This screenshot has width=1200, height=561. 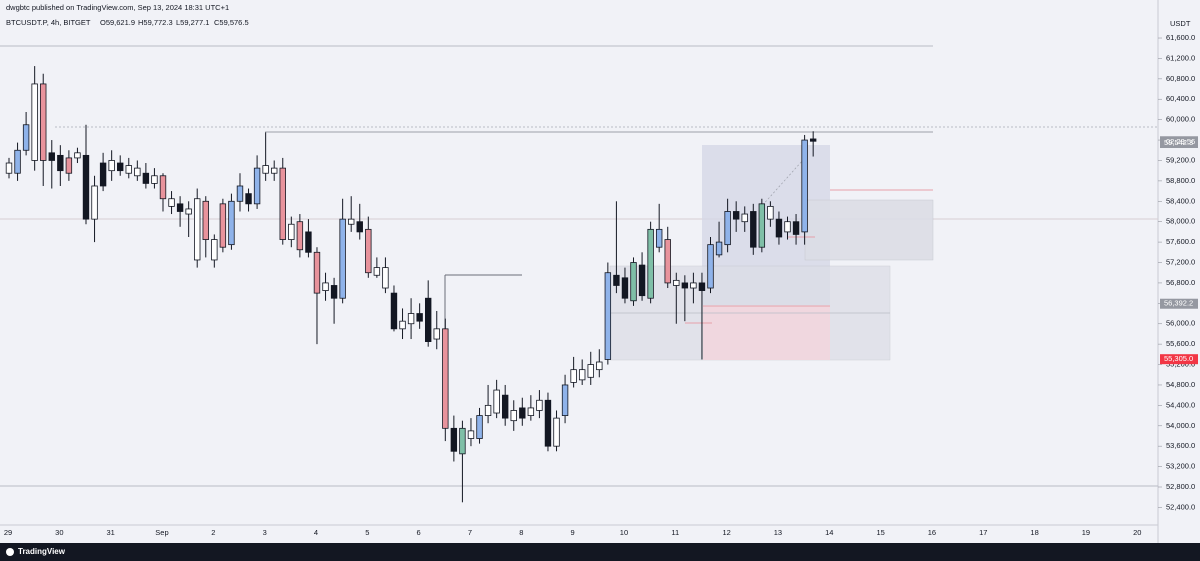 I want to click on y-tick-label: 60,400.0, so click(x=1180, y=98).